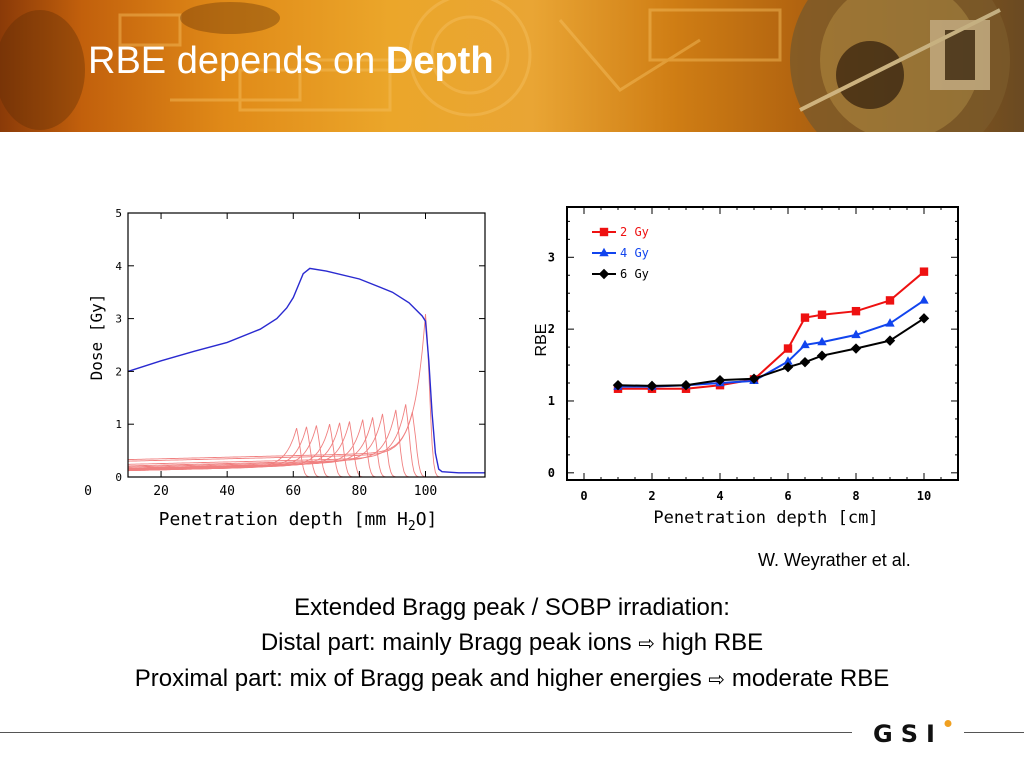 The image size is (1024, 768). What do you see at coordinates (227, 491) in the screenshot?
I see `dose-x-tick-label: 40` at bounding box center [227, 491].